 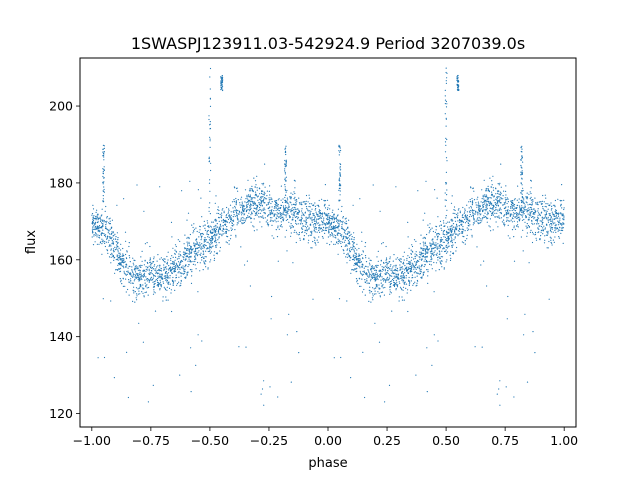 I want to click on x-tick-label: −0.25, so click(x=269, y=440).